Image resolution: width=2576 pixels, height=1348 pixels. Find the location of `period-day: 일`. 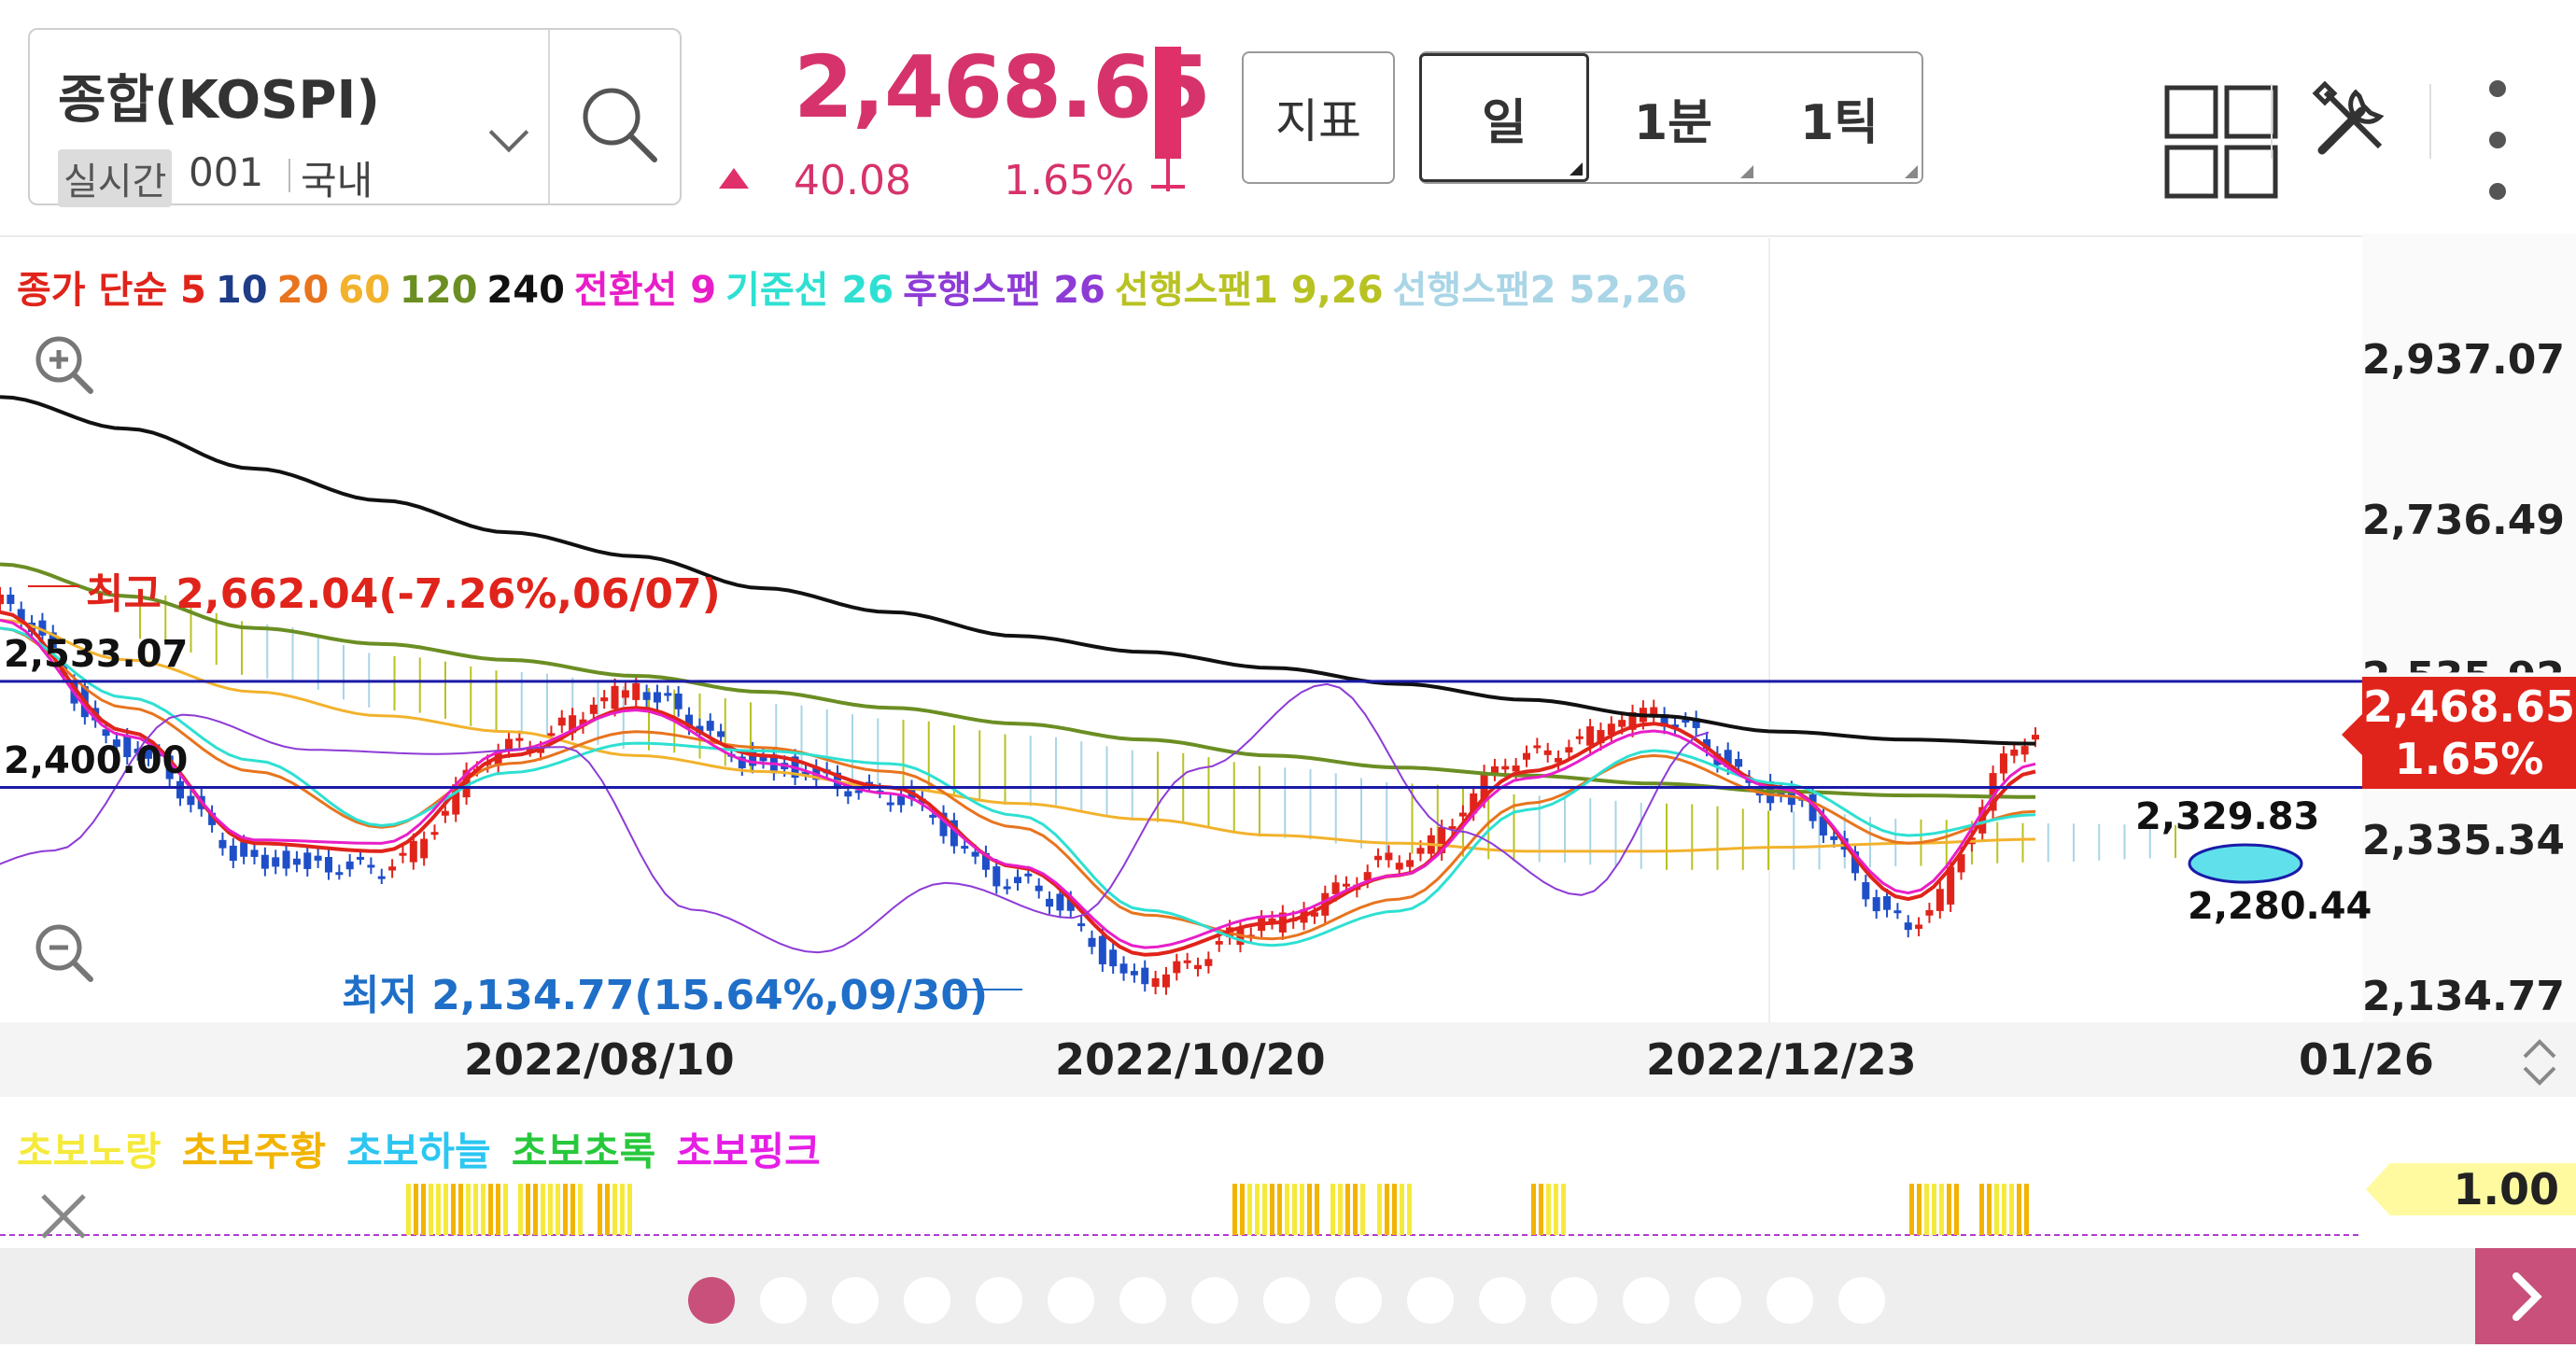

period-day: 일 is located at coordinates (1504, 117).